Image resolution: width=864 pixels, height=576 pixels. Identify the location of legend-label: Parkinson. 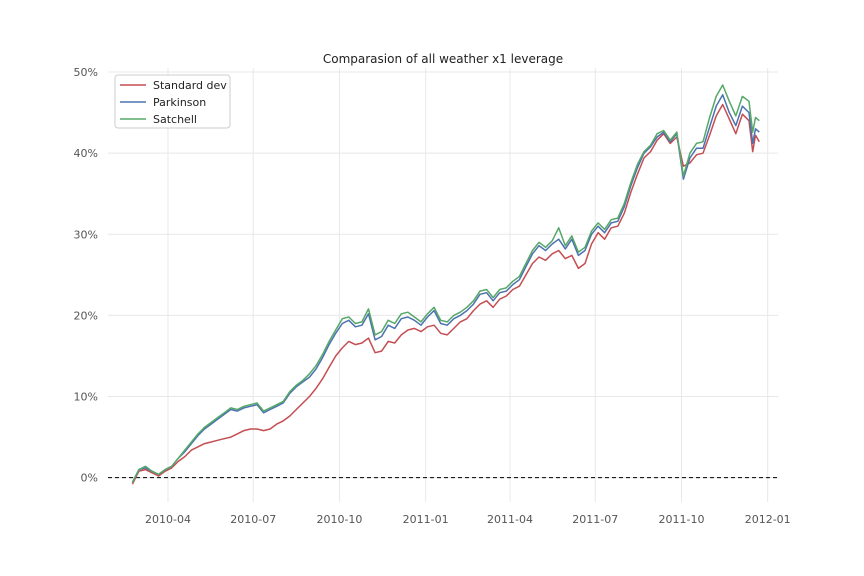
(179, 102).